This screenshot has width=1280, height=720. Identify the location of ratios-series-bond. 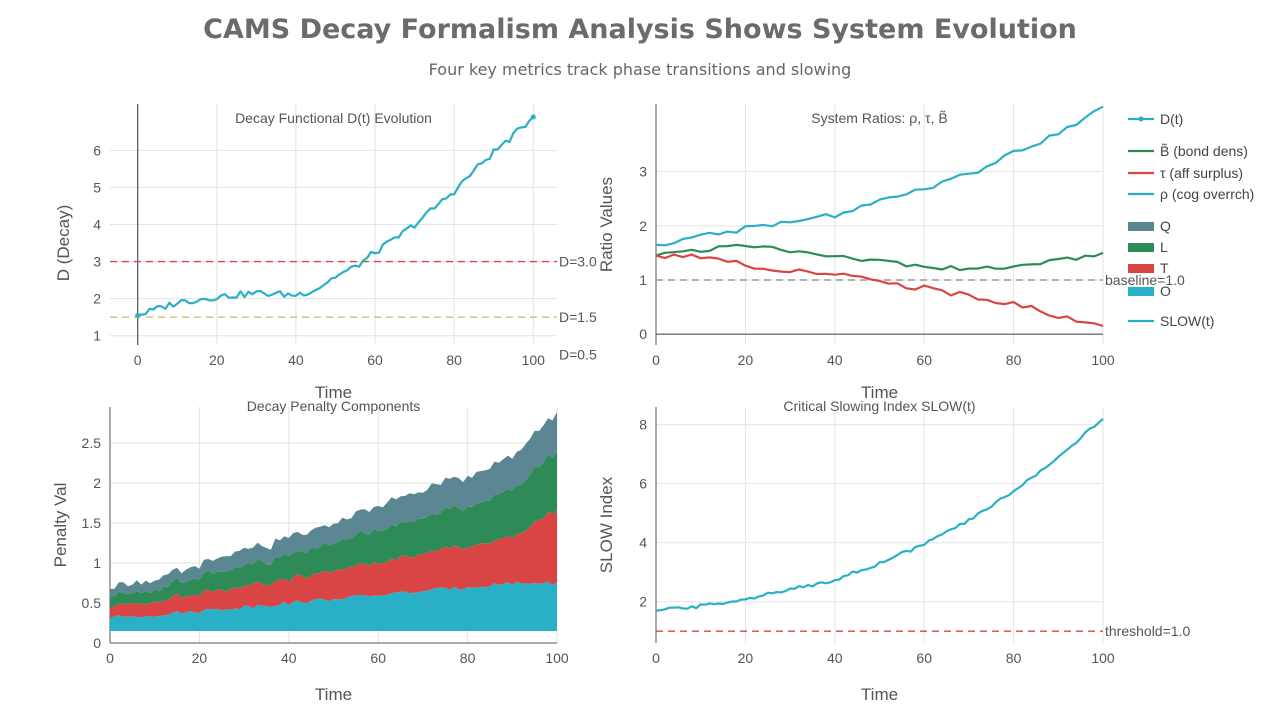
(879, 257).